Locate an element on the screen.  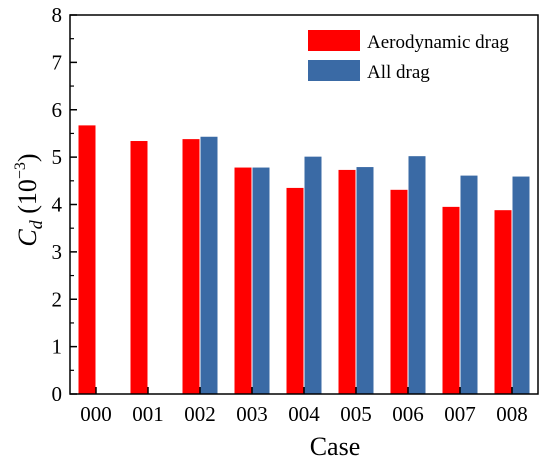
y-tick-label: 4 is located at coordinates (57, 205).